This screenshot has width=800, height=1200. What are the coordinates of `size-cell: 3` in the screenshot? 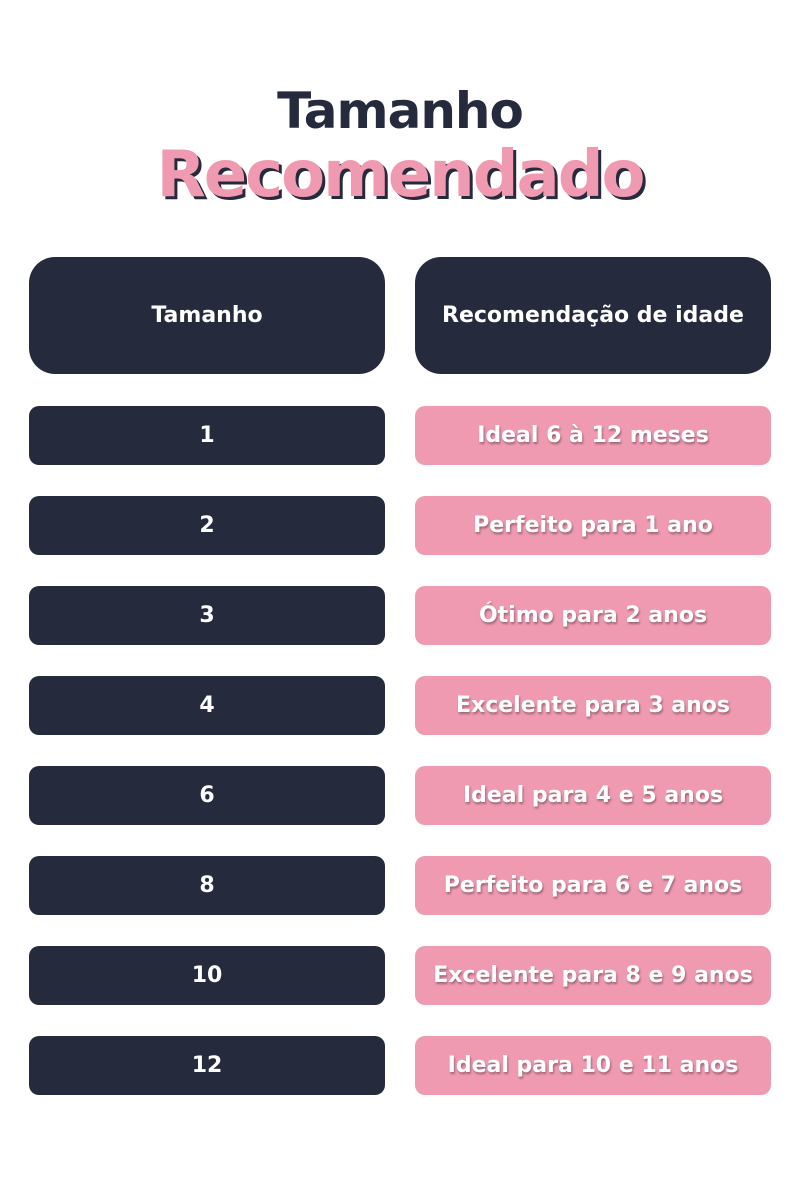 It's located at (207, 615).